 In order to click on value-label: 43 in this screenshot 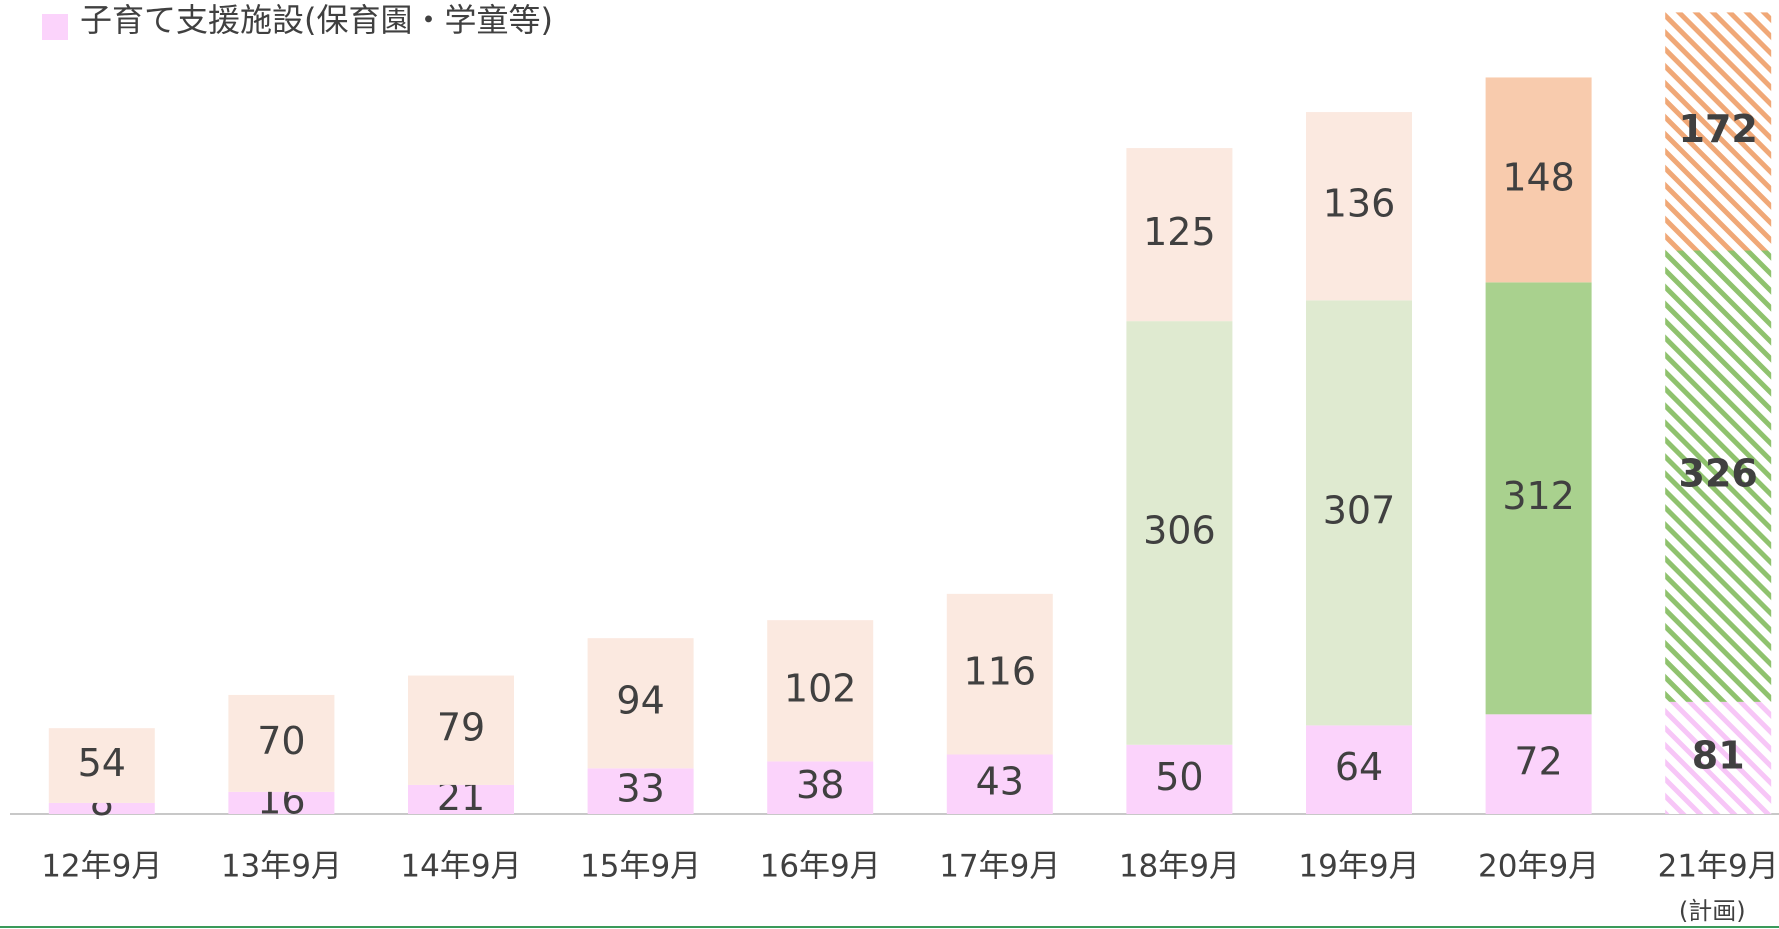, I will do `click(1000, 782)`.